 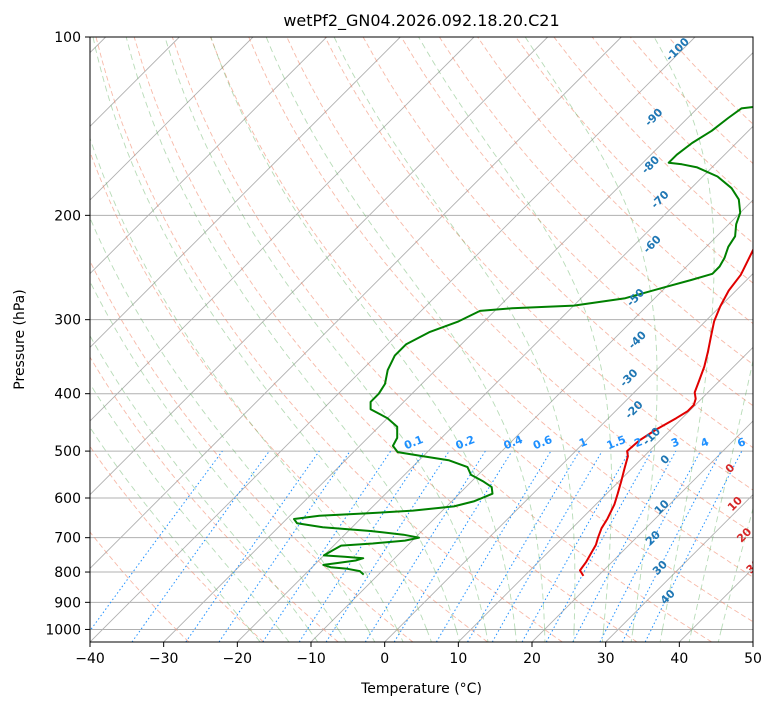 What do you see at coordinates (754, 566) in the screenshot?
I see `moist-adiabat-label: 30` at bounding box center [754, 566].